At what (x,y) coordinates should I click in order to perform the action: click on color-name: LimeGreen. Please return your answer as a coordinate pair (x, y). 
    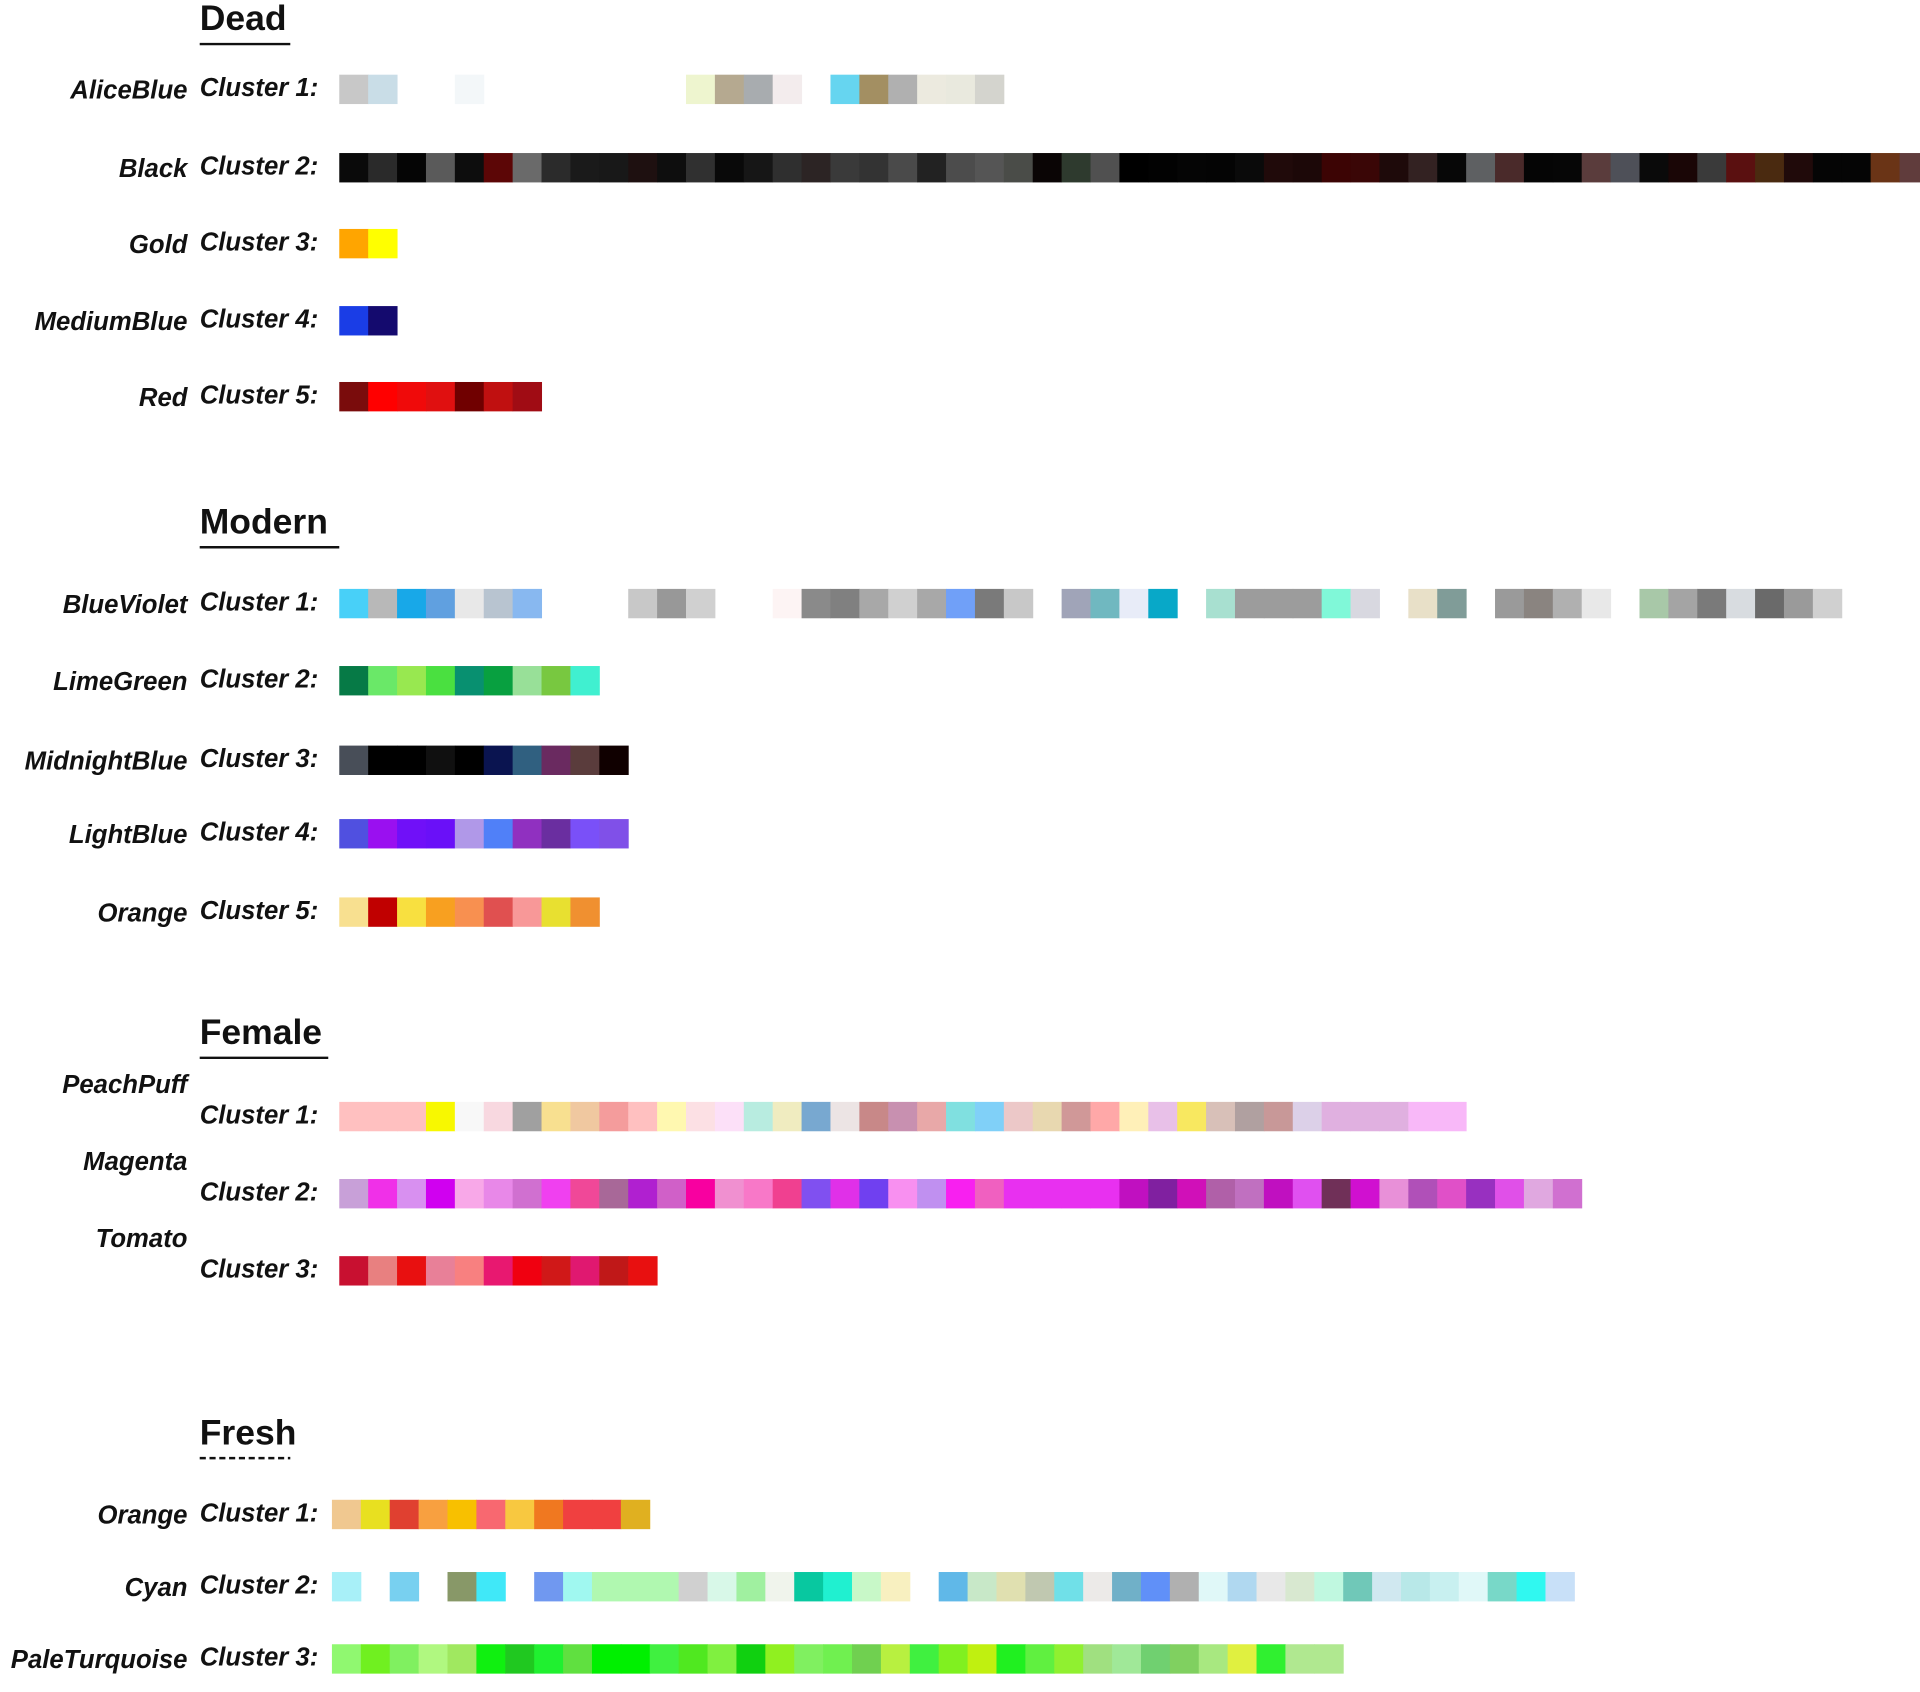
    Looking at the image, I should click on (120, 682).